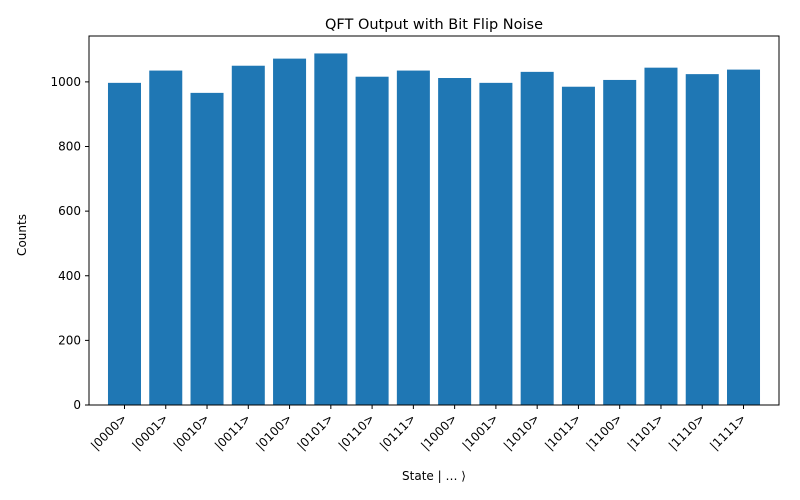  I want to click on x-tick-label-10: |1010>, so click(521, 431).